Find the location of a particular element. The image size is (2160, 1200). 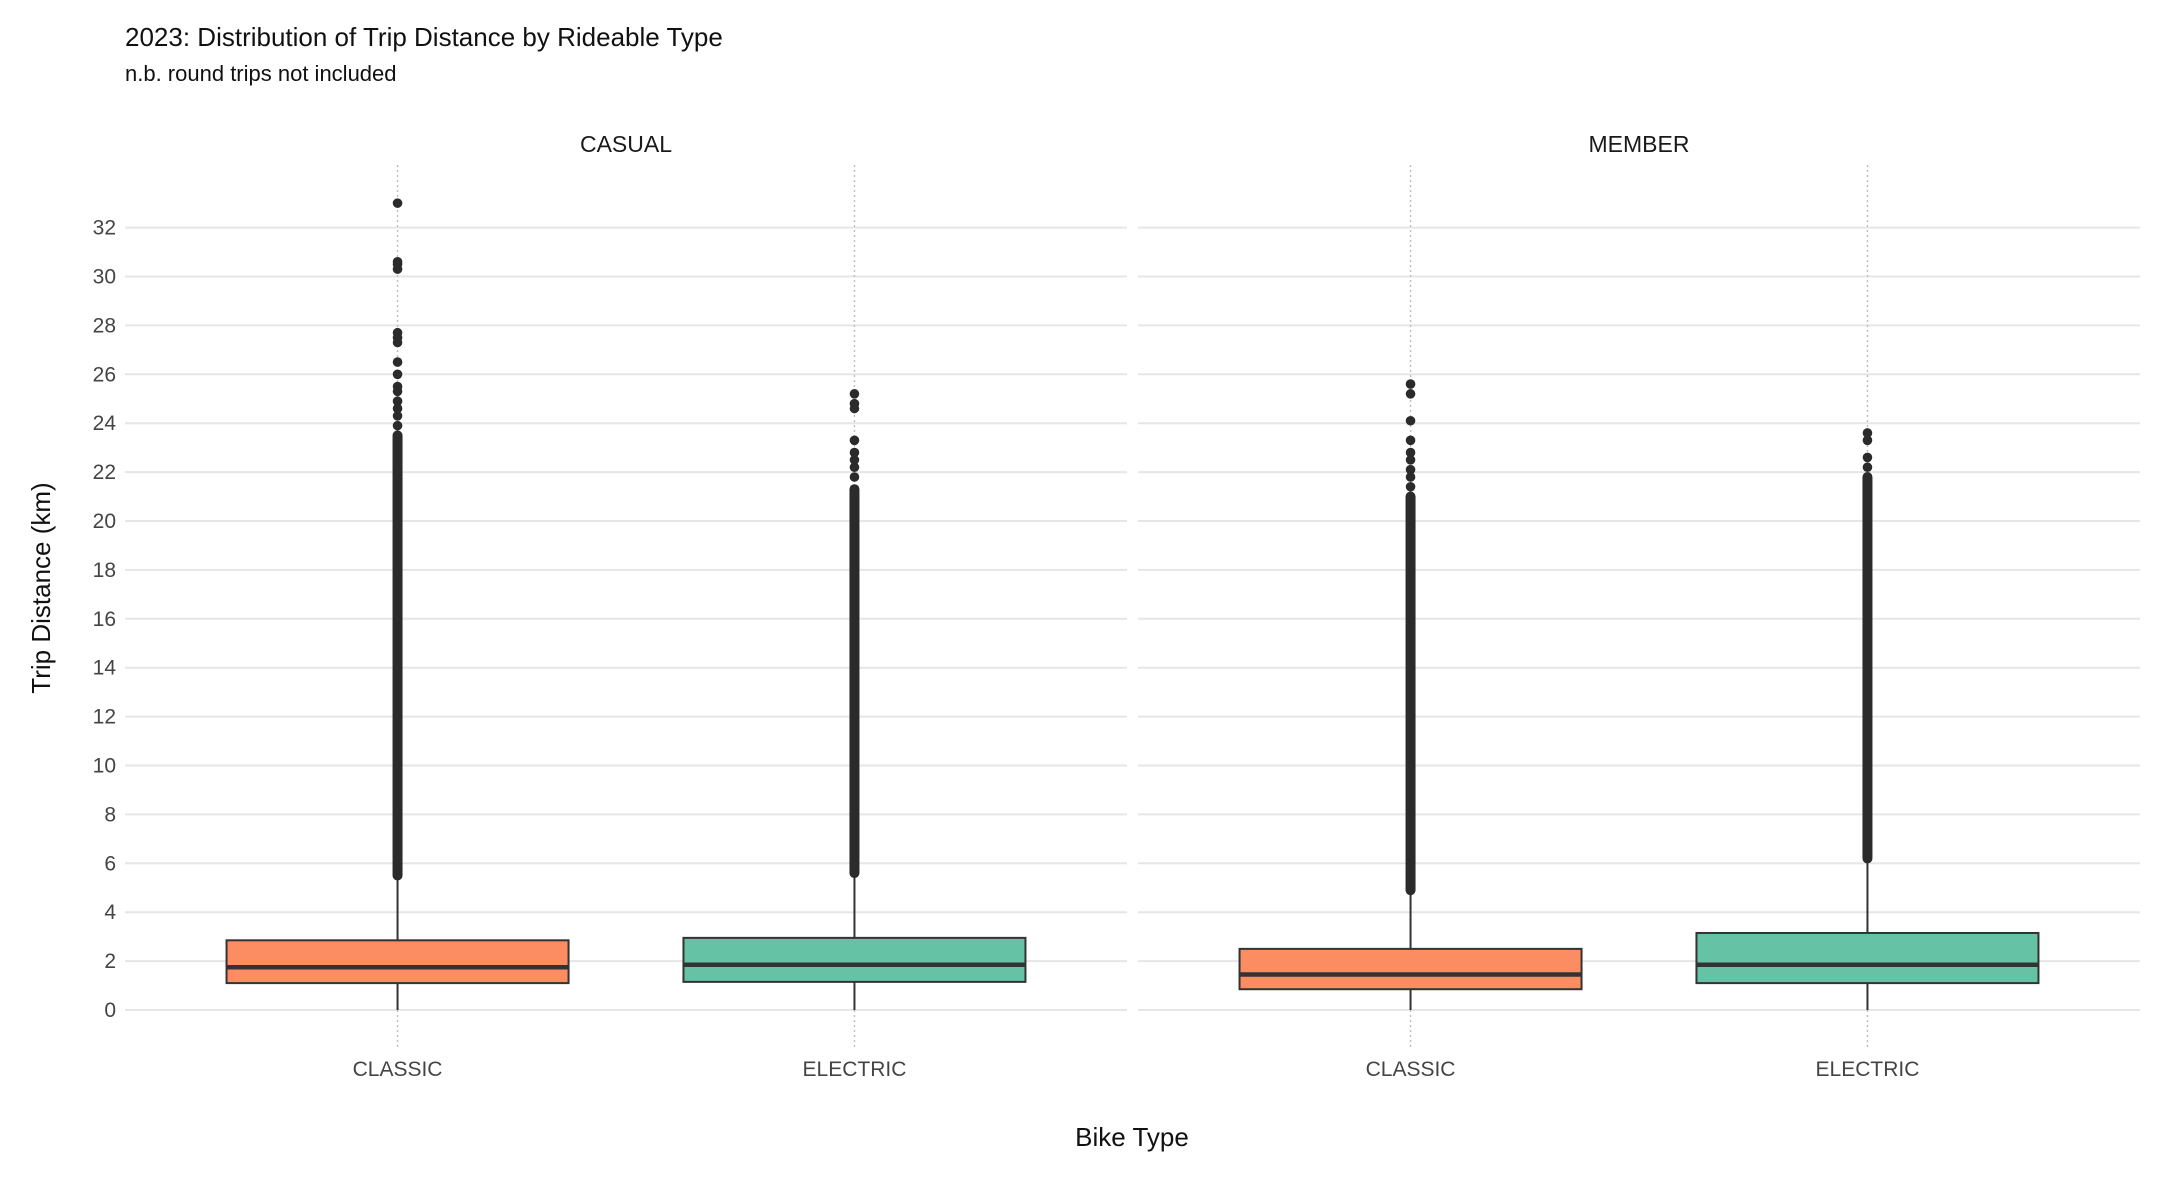

y-tick-label: 14 is located at coordinates (105, 668).